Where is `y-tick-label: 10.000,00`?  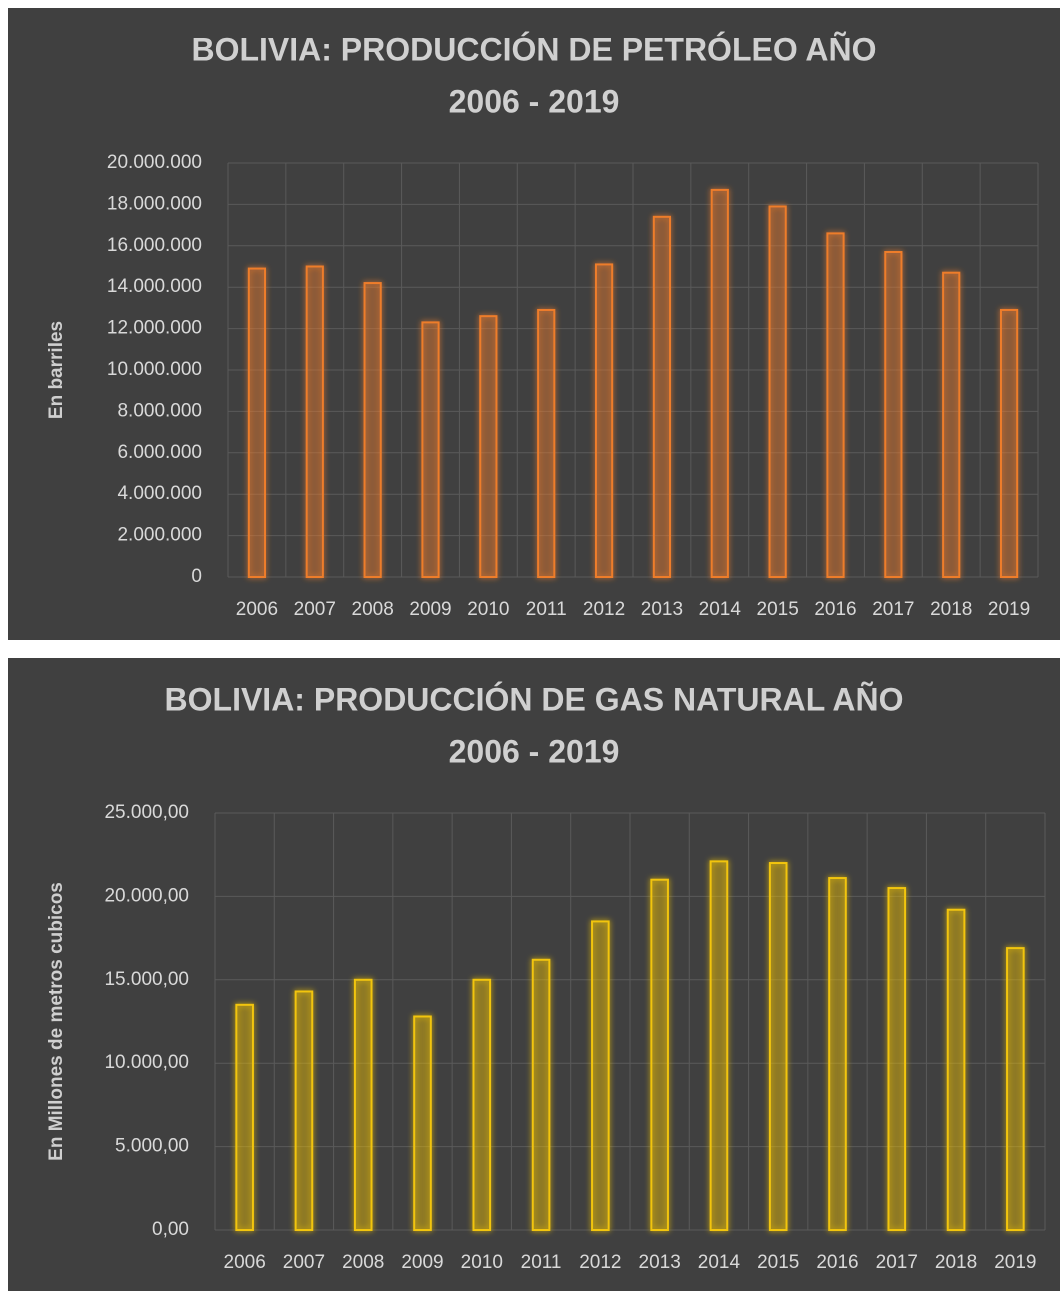
y-tick-label: 10.000,00 is located at coordinates (146, 1062).